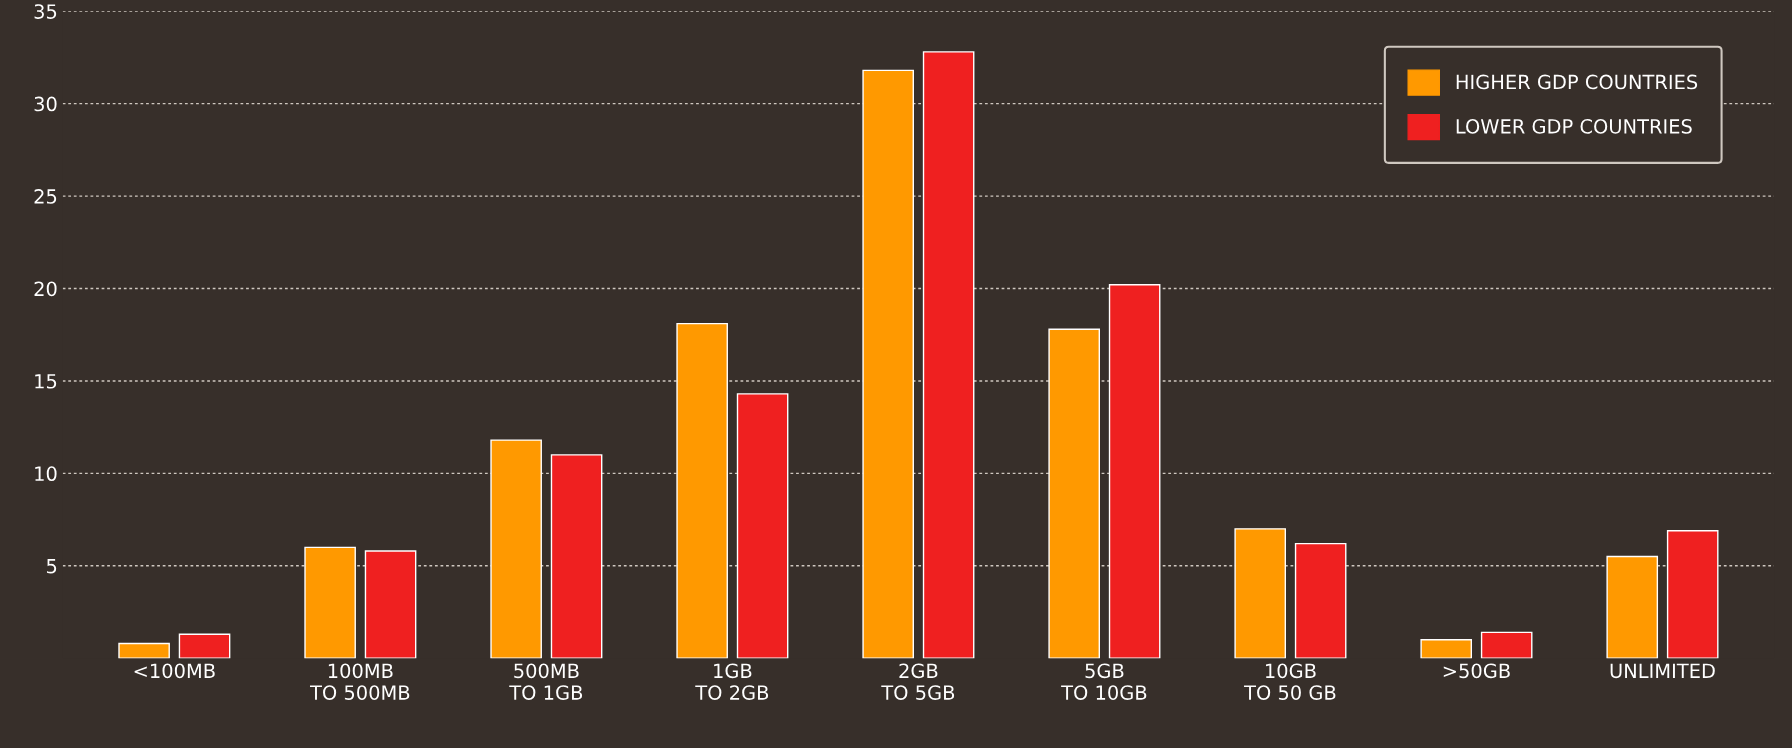 The height and width of the screenshot is (748, 1792). What do you see at coordinates (918, 681) in the screenshot?
I see `x-tick-label: 2GB TO 5GB` at bounding box center [918, 681].